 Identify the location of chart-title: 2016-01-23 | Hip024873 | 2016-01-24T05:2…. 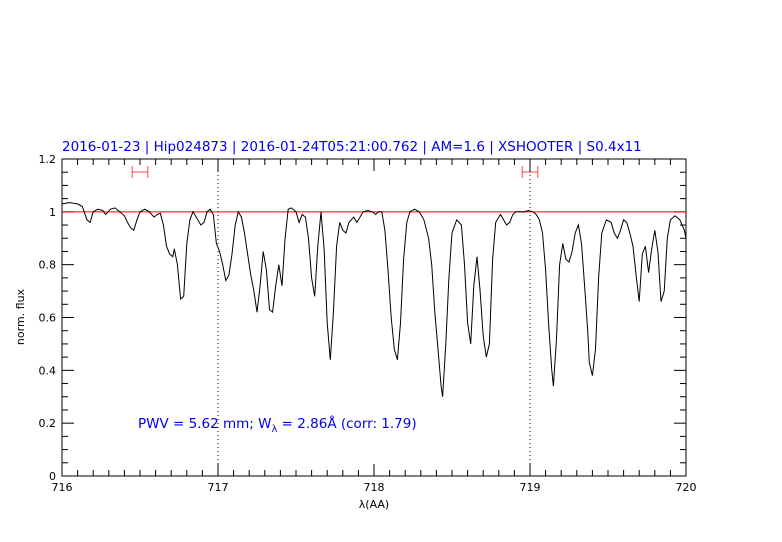
(352, 147).